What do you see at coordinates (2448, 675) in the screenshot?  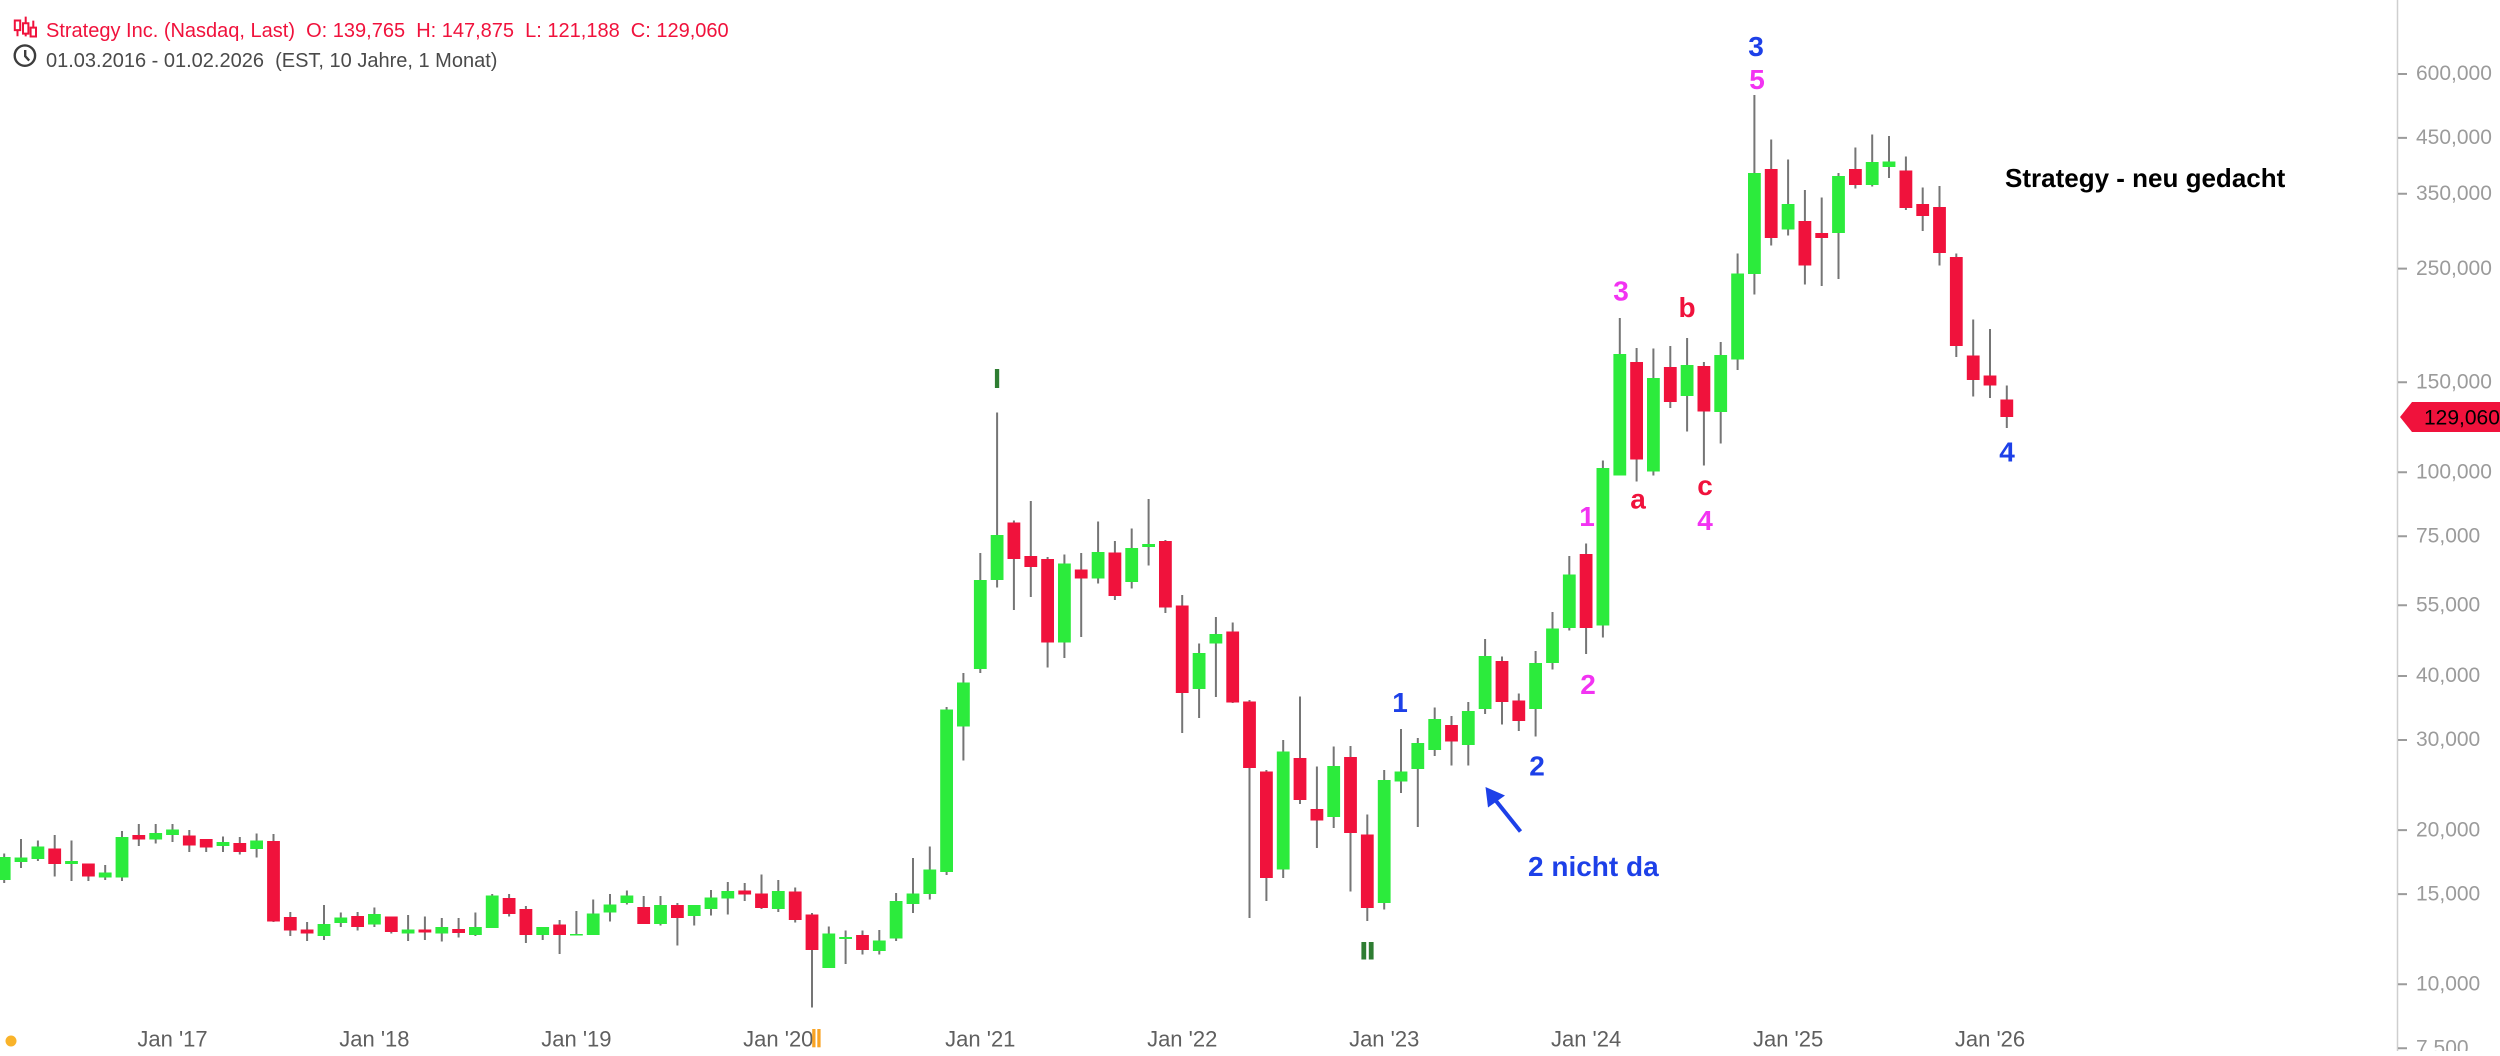 I see `svg-text: 40,000` at bounding box center [2448, 675].